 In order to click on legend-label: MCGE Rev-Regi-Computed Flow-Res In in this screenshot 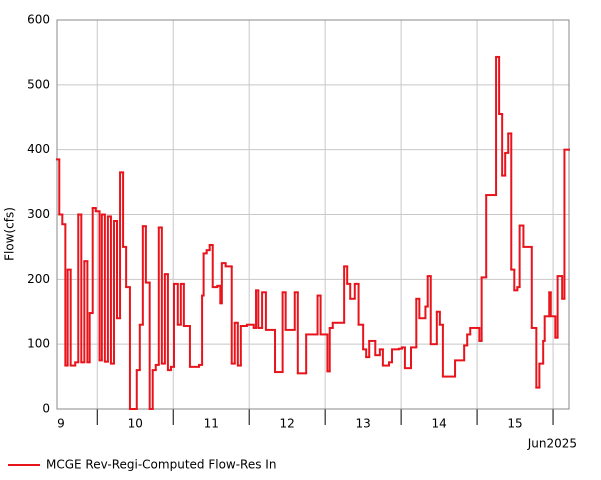, I will do `click(161, 465)`.